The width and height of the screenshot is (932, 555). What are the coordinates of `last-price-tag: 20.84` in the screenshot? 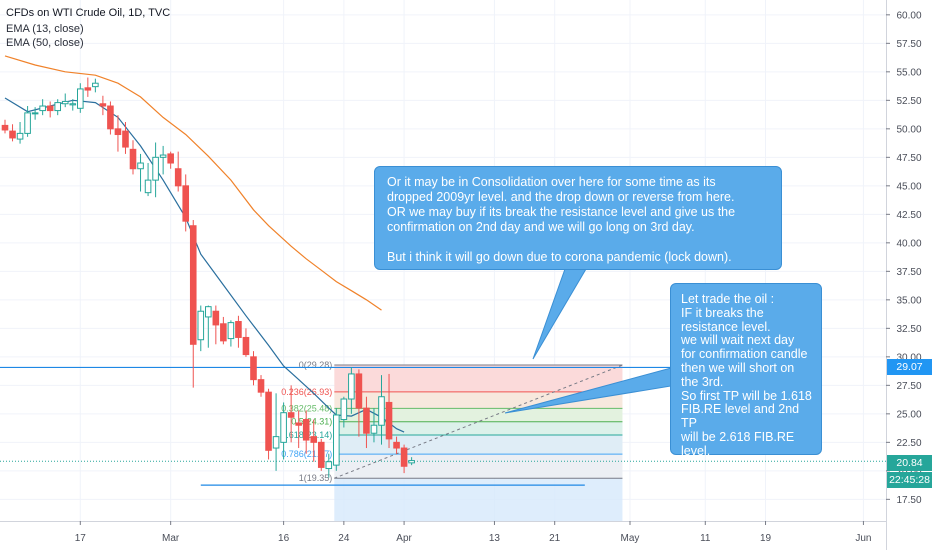 It's located at (909, 463).